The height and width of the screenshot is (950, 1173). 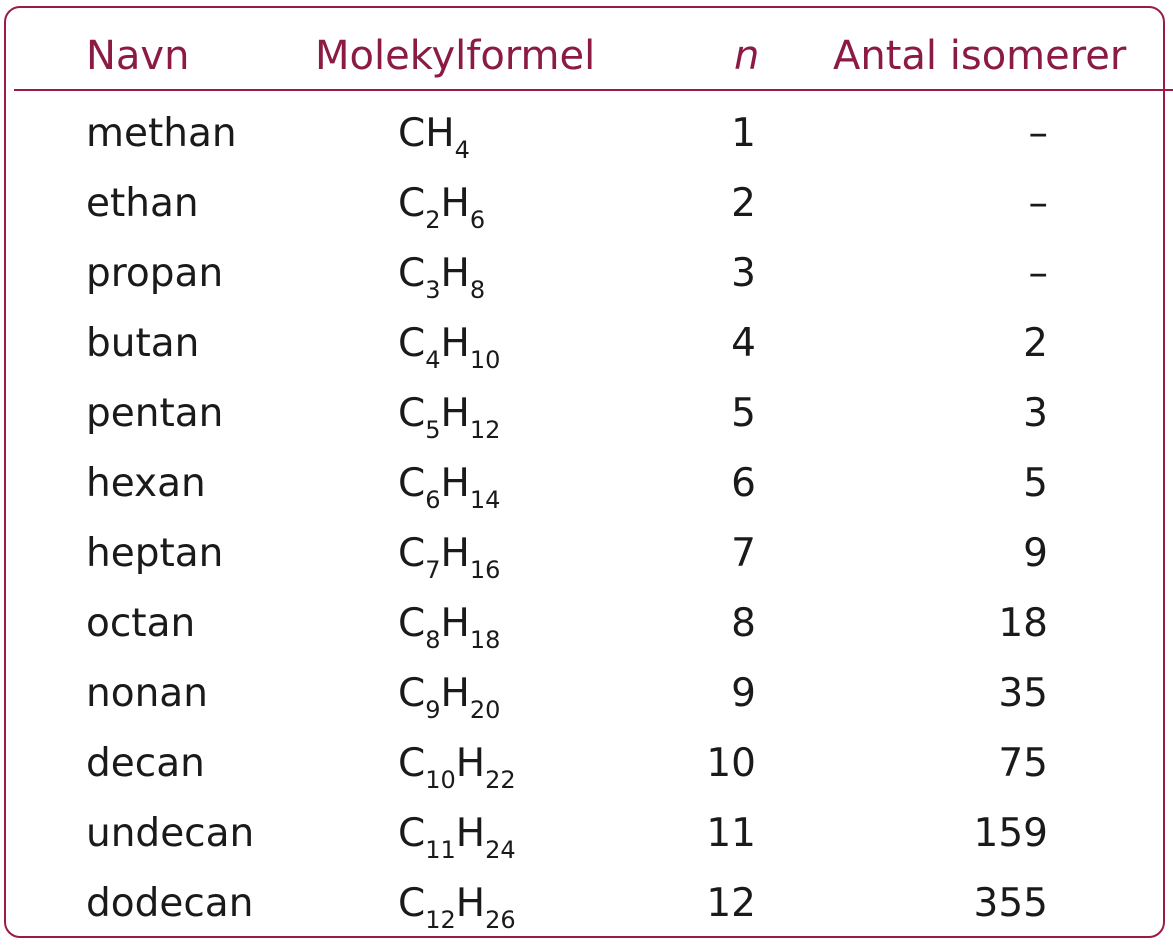 What do you see at coordinates (155, 553) in the screenshot?
I see `cell-name: heptan` at bounding box center [155, 553].